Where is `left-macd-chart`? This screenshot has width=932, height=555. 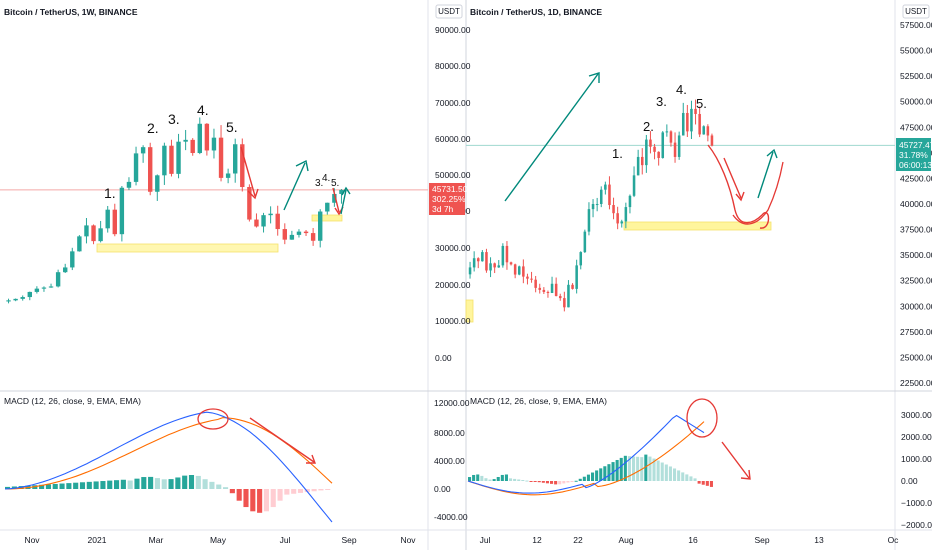
left-macd-chart is located at coordinates (168, 467).